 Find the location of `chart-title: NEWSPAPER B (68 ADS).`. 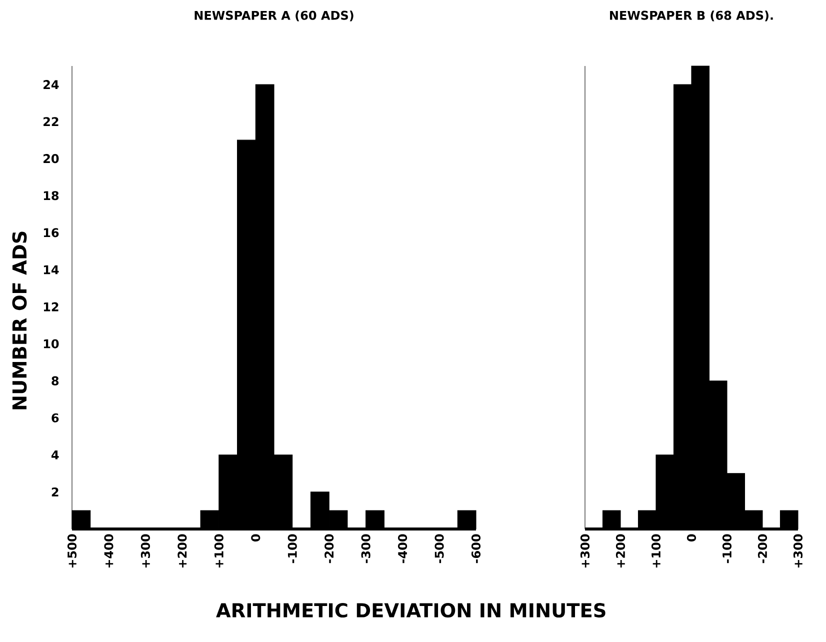

chart-title: NEWSPAPER B (68 ADS). is located at coordinates (691, 16).